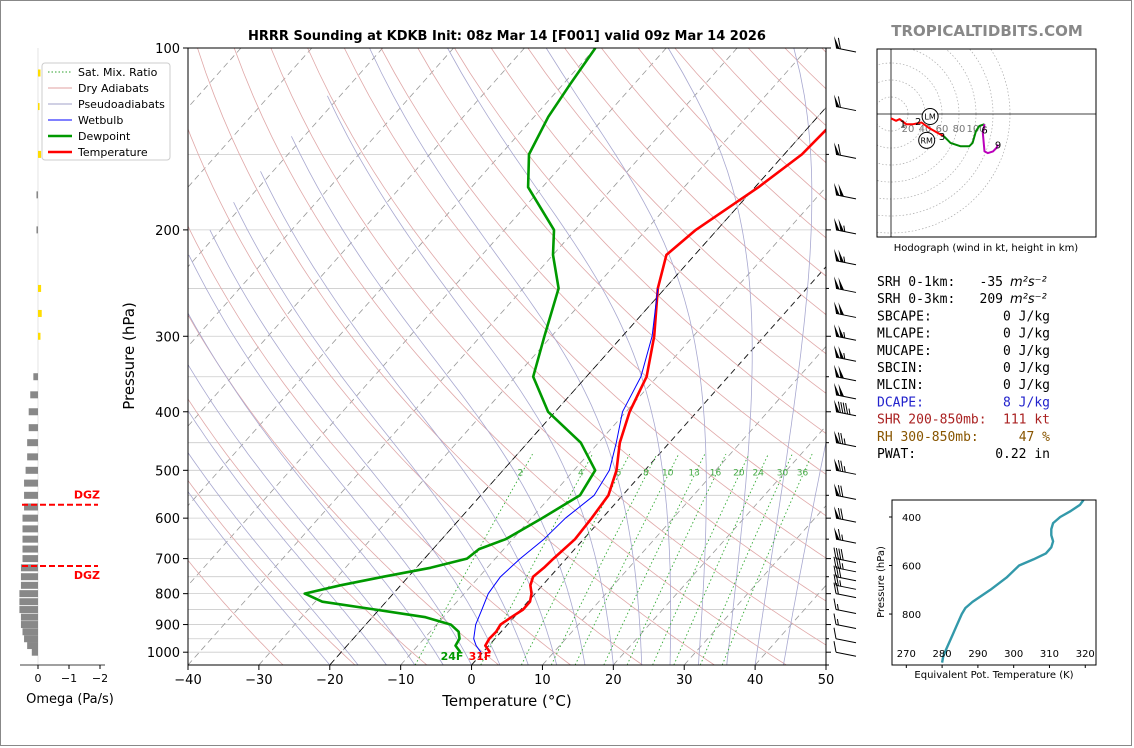  Describe the element at coordinates (1026, 420) in the screenshot. I see `index-value: 111 kt` at that location.